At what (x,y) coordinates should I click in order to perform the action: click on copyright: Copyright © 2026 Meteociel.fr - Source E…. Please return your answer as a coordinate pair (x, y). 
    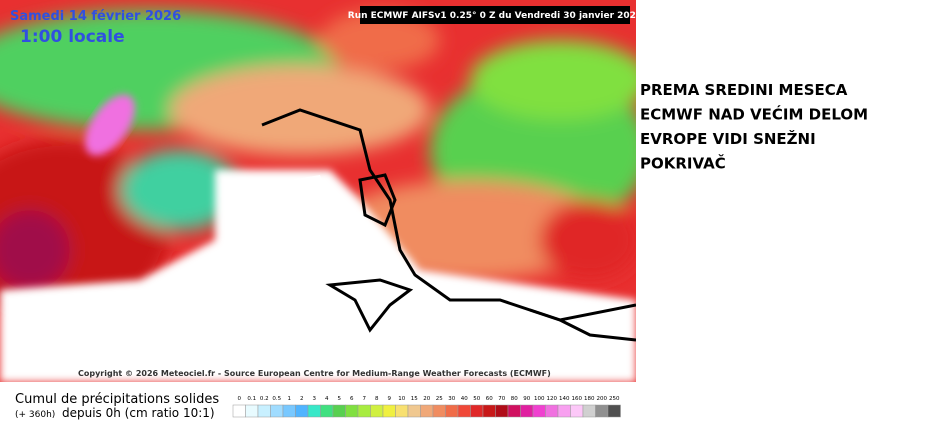
    Looking at the image, I should click on (314, 373).